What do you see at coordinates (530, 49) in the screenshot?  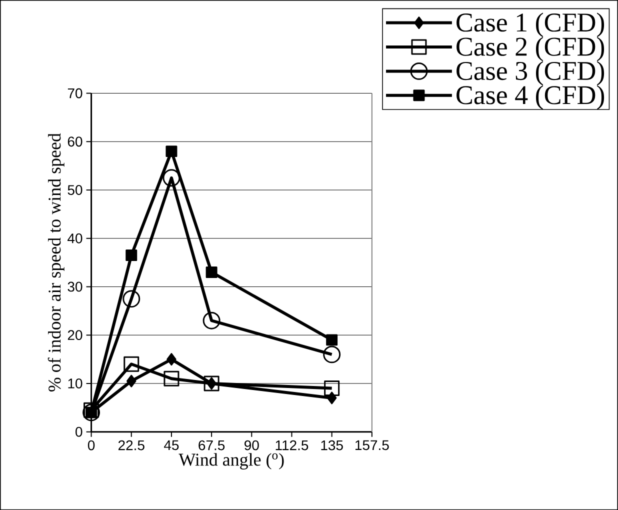 I see `legend-label: Case 2 (CFD)` at bounding box center [530, 49].